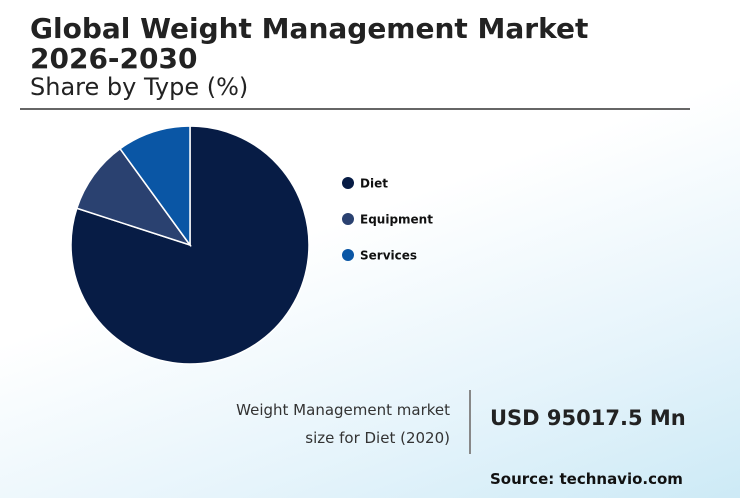 Image resolution: width=740 pixels, height=498 pixels. I want to click on source: Source: technavio.com, so click(586, 479).